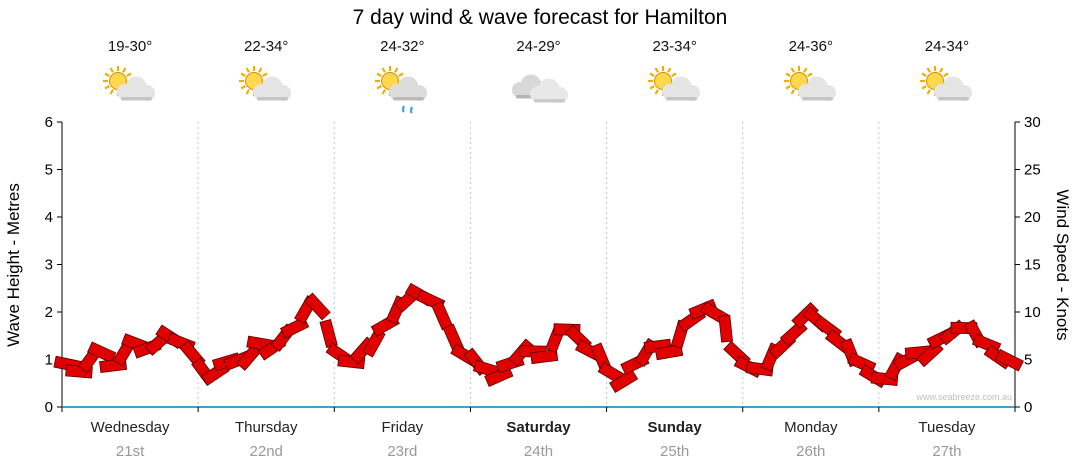  Describe the element at coordinates (266, 46) in the screenshot. I see `day-temperature: 22-34°` at that location.